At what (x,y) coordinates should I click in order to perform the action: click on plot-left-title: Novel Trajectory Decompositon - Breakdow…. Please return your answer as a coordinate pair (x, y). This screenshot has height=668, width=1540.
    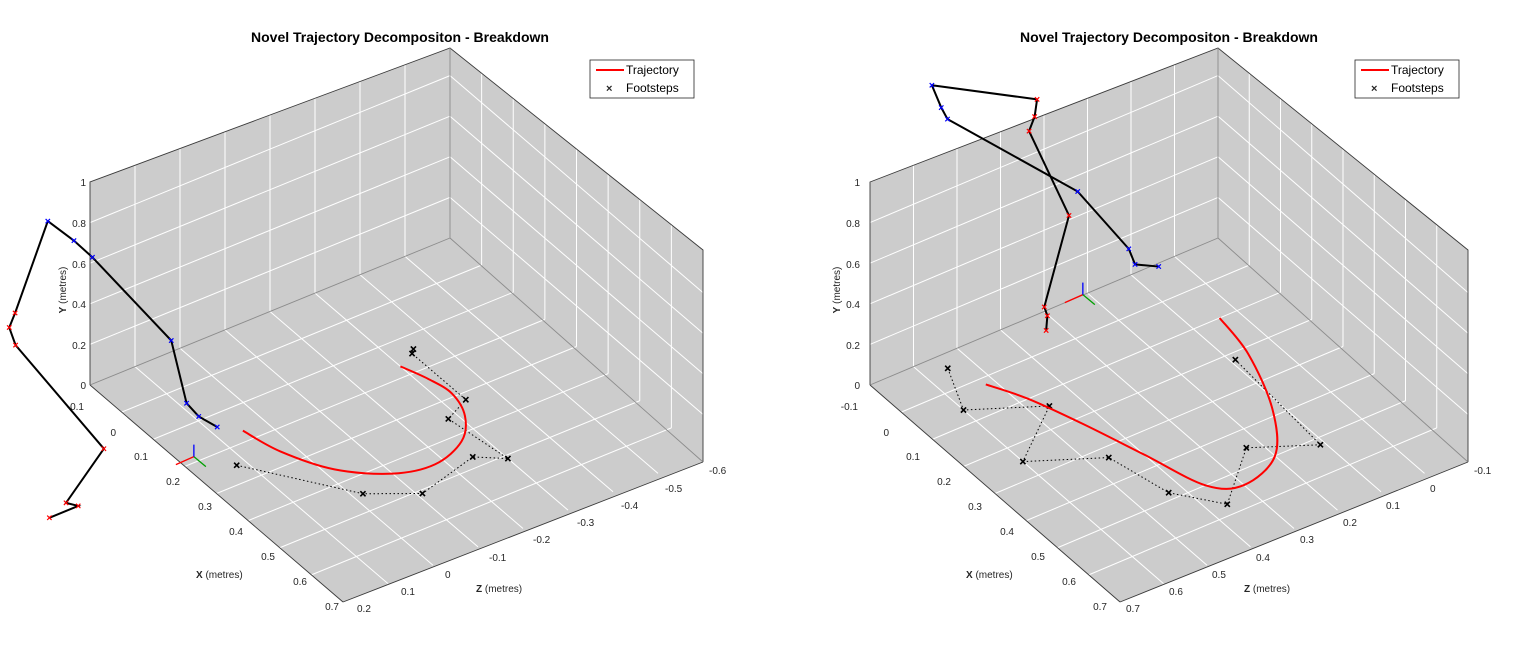
    Looking at the image, I should click on (400, 37).